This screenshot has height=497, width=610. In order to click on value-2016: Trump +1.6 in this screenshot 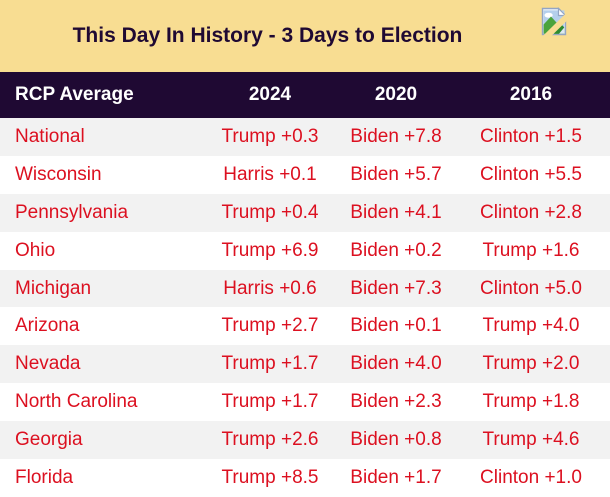, I will do `click(531, 250)`.